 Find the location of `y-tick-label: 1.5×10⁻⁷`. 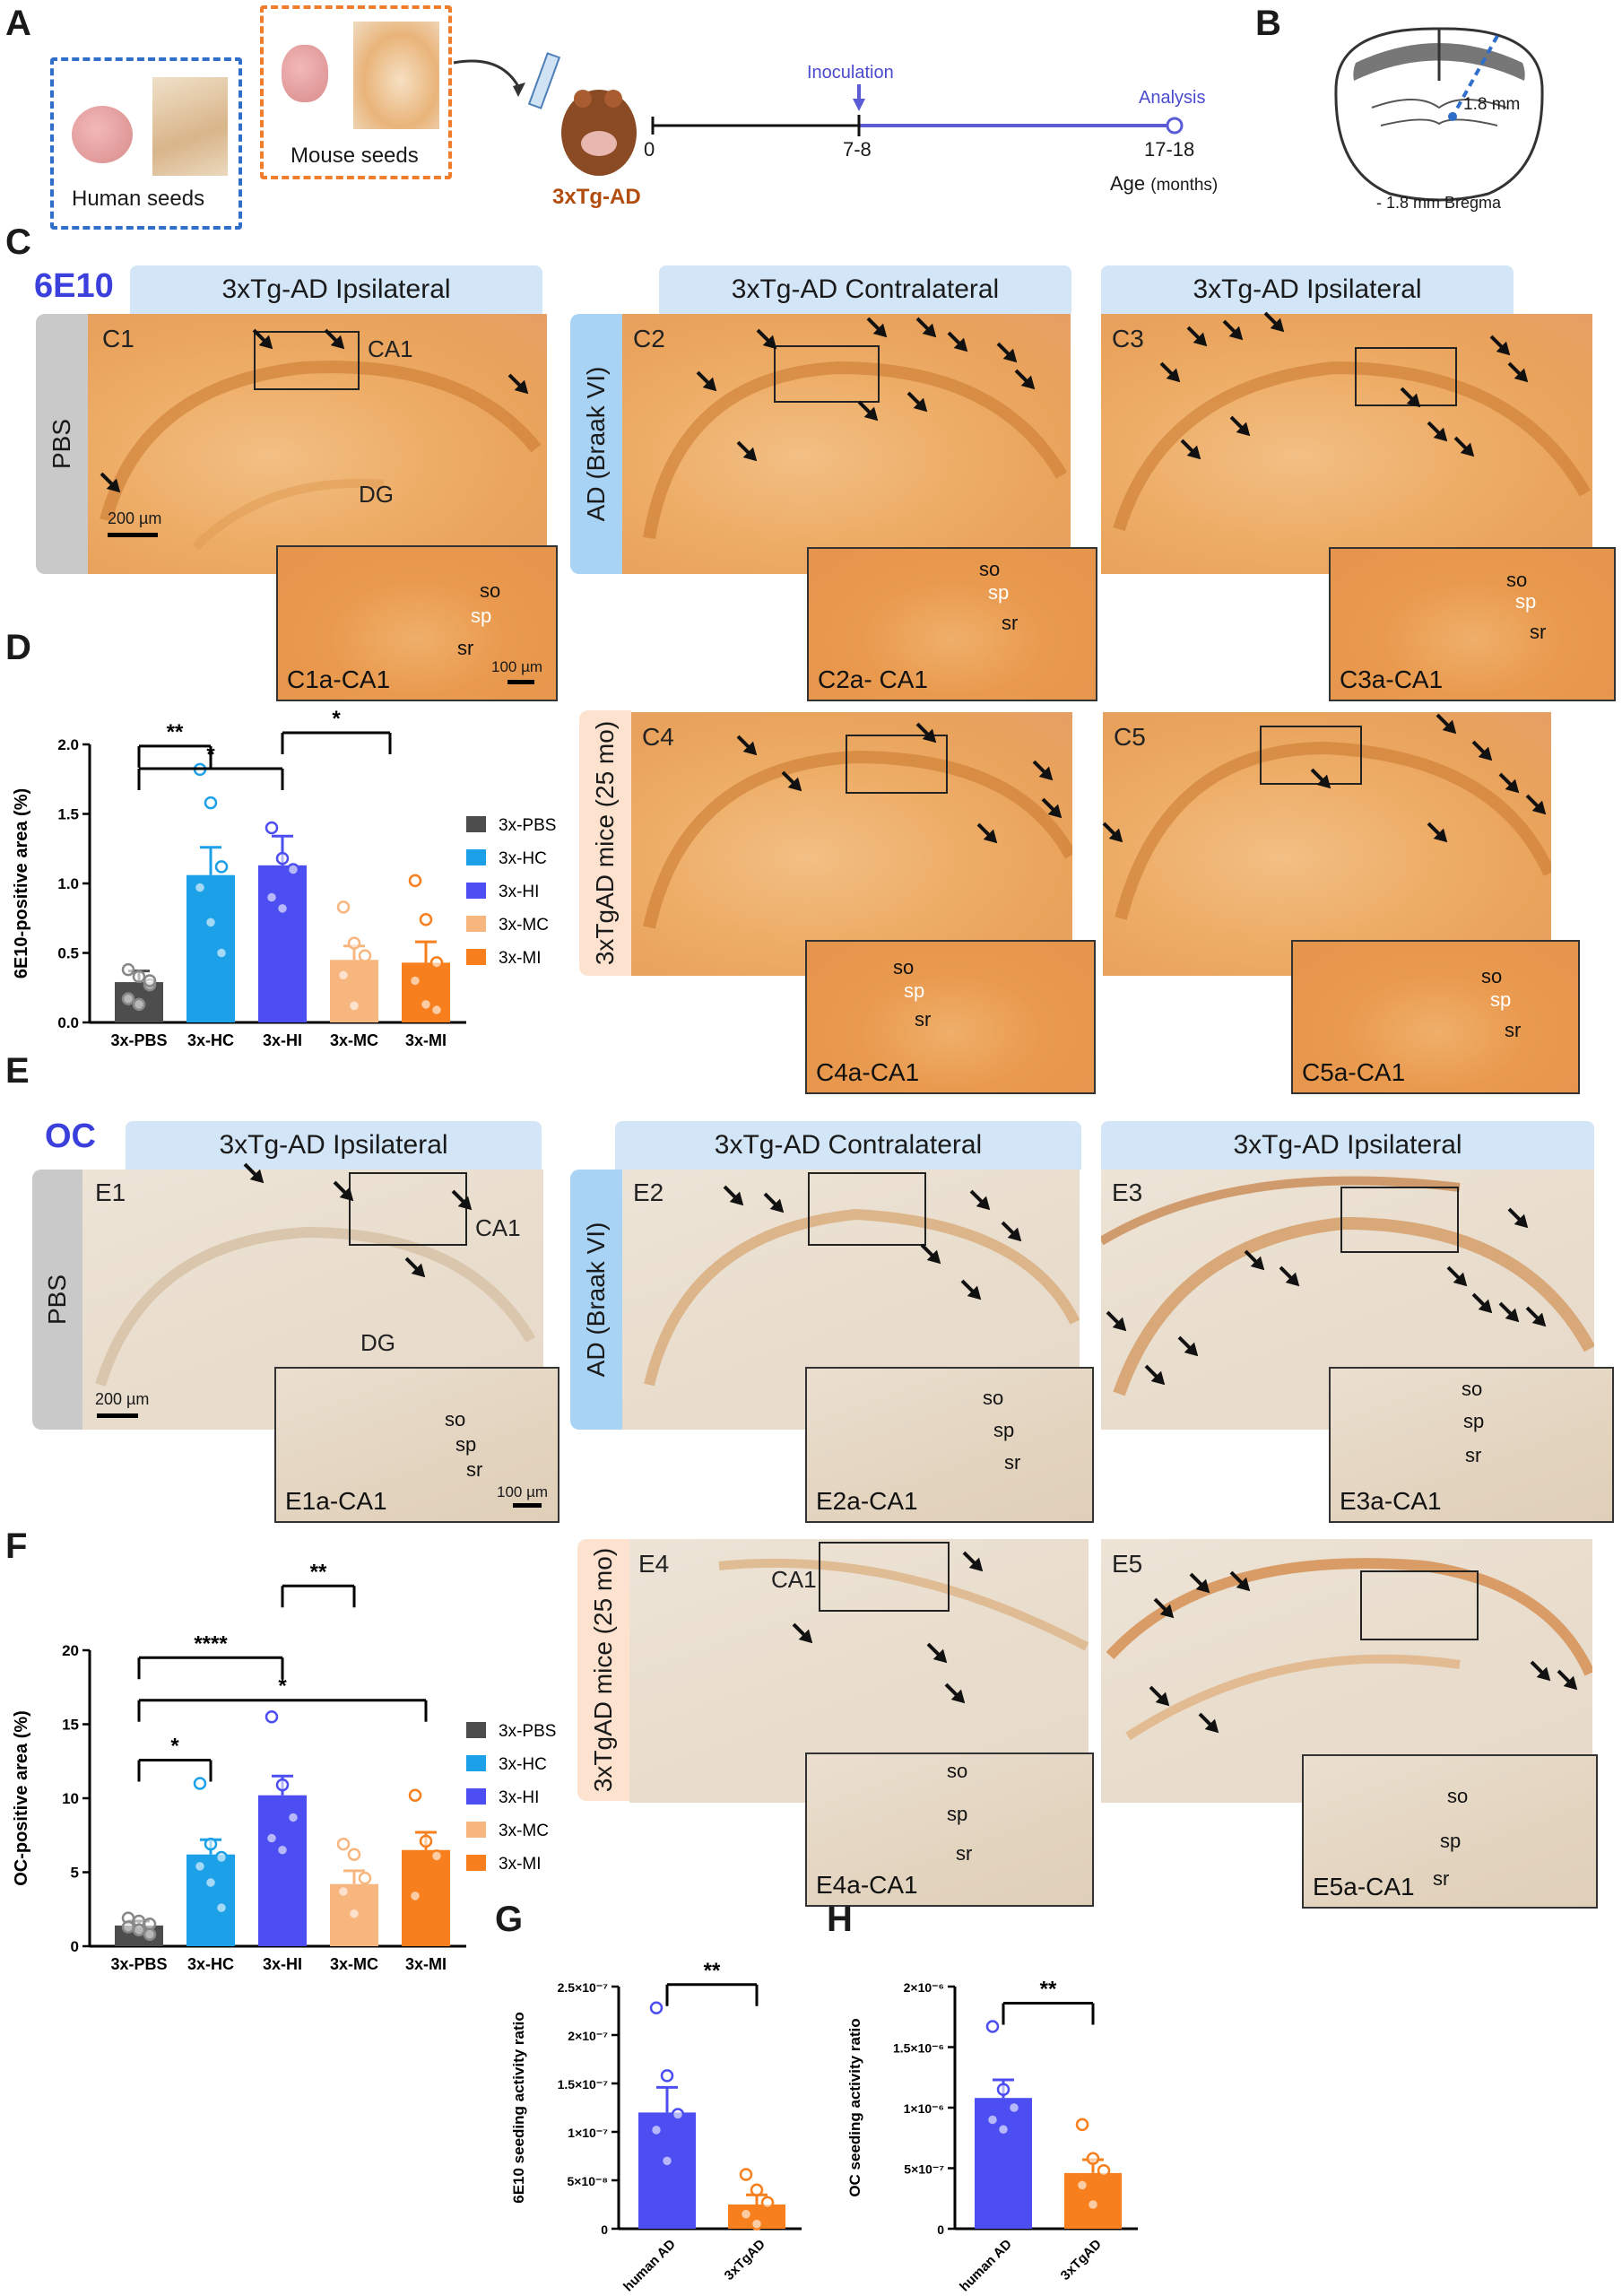

y-tick-label: 1.5×10⁻⁷ is located at coordinates (583, 2084).